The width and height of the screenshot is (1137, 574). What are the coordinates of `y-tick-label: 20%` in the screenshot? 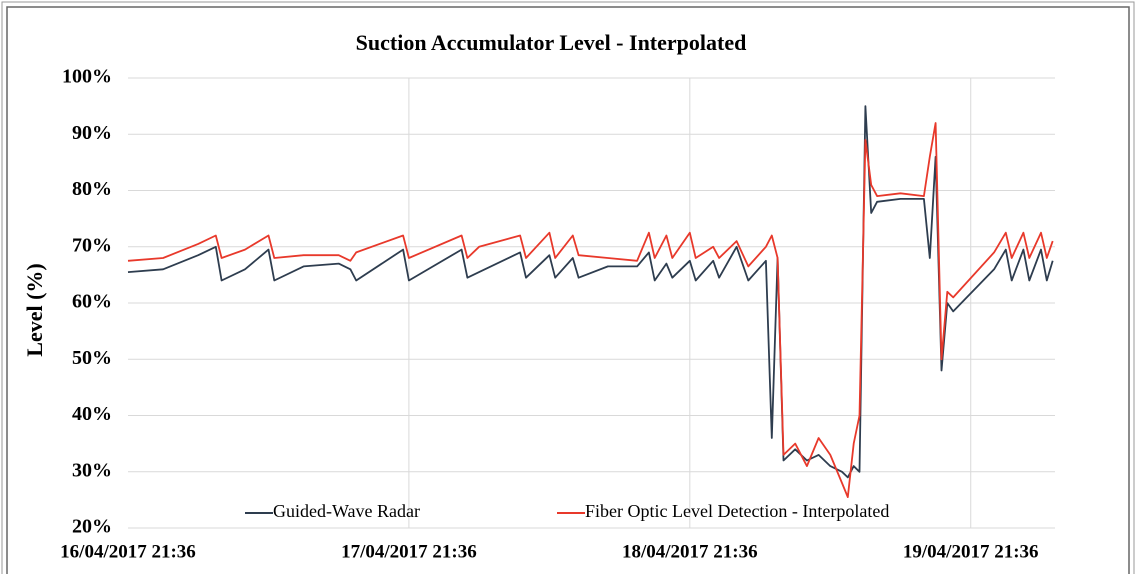 It's located at (92, 527).